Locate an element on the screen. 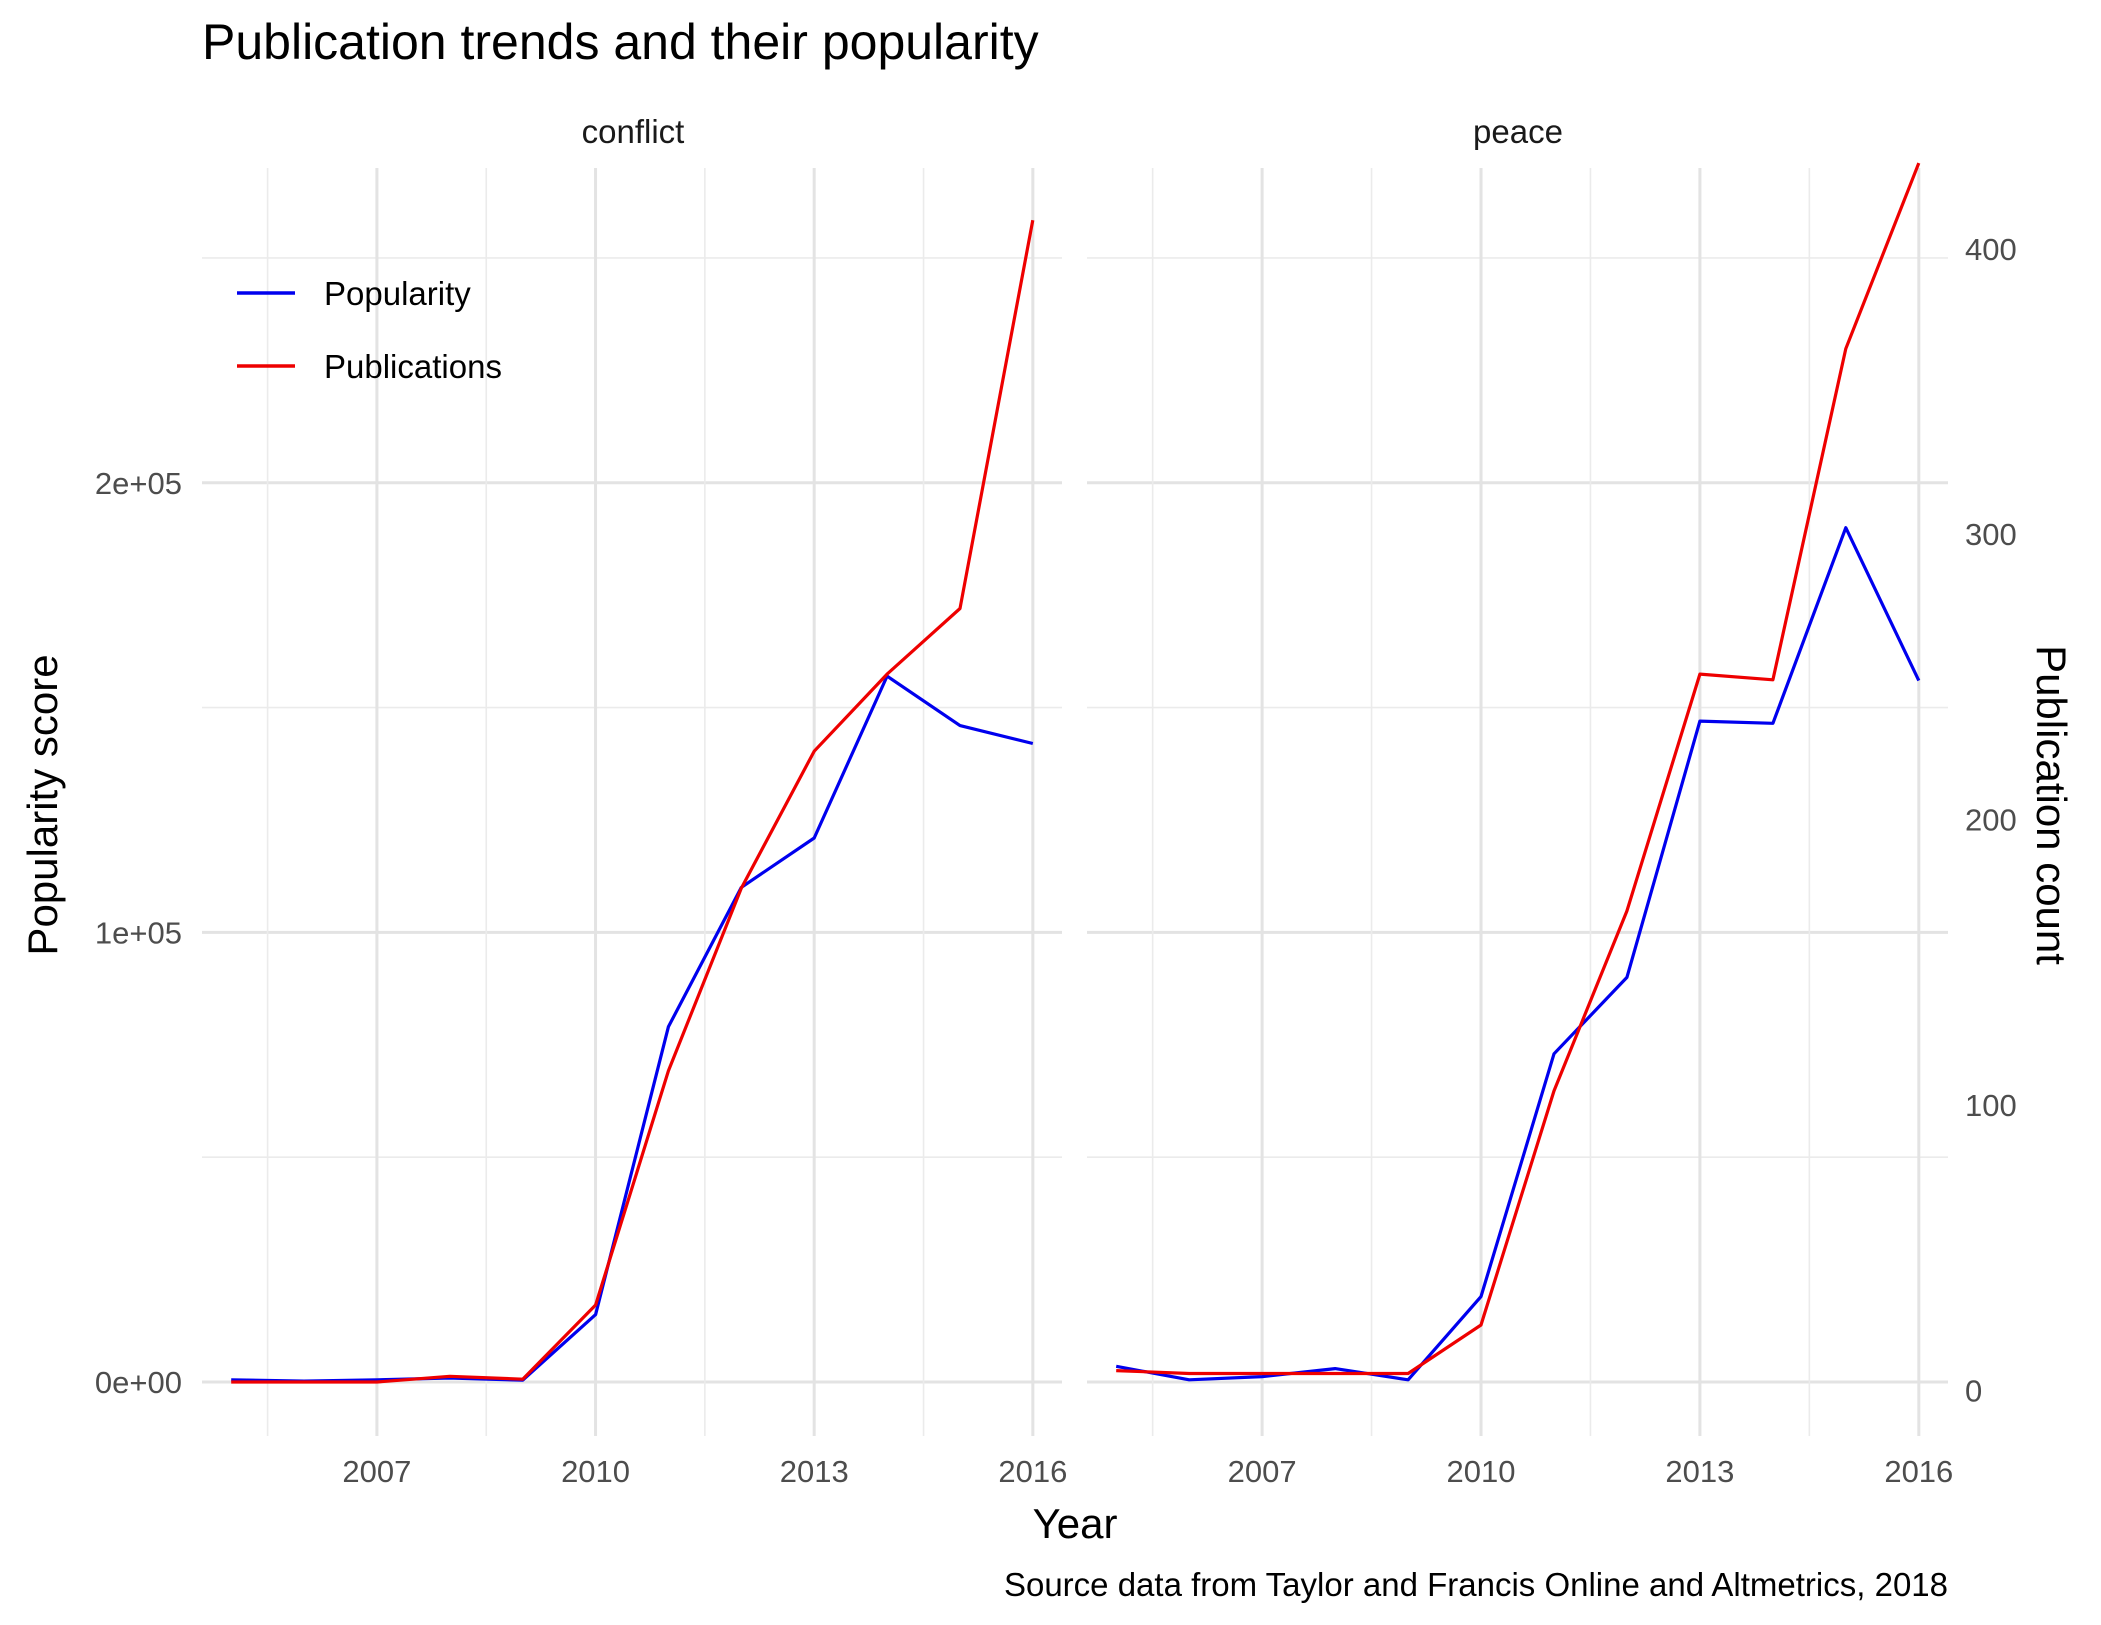 The image size is (2101, 1625). left-tick-label: 1e+05 is located at coordinates (138, 932).